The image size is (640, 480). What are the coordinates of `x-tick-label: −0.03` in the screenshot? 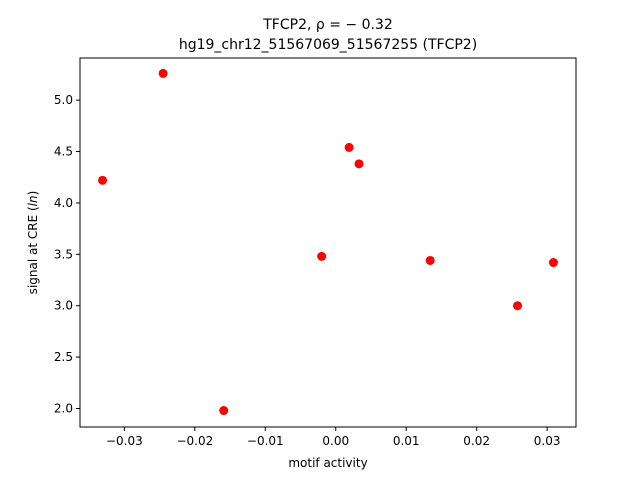 It's located at (124, 441).